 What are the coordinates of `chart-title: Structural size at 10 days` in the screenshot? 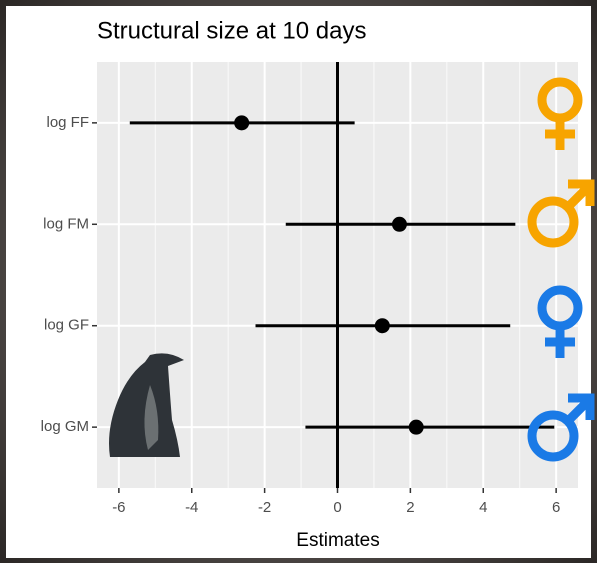 It's located at (231, 30).